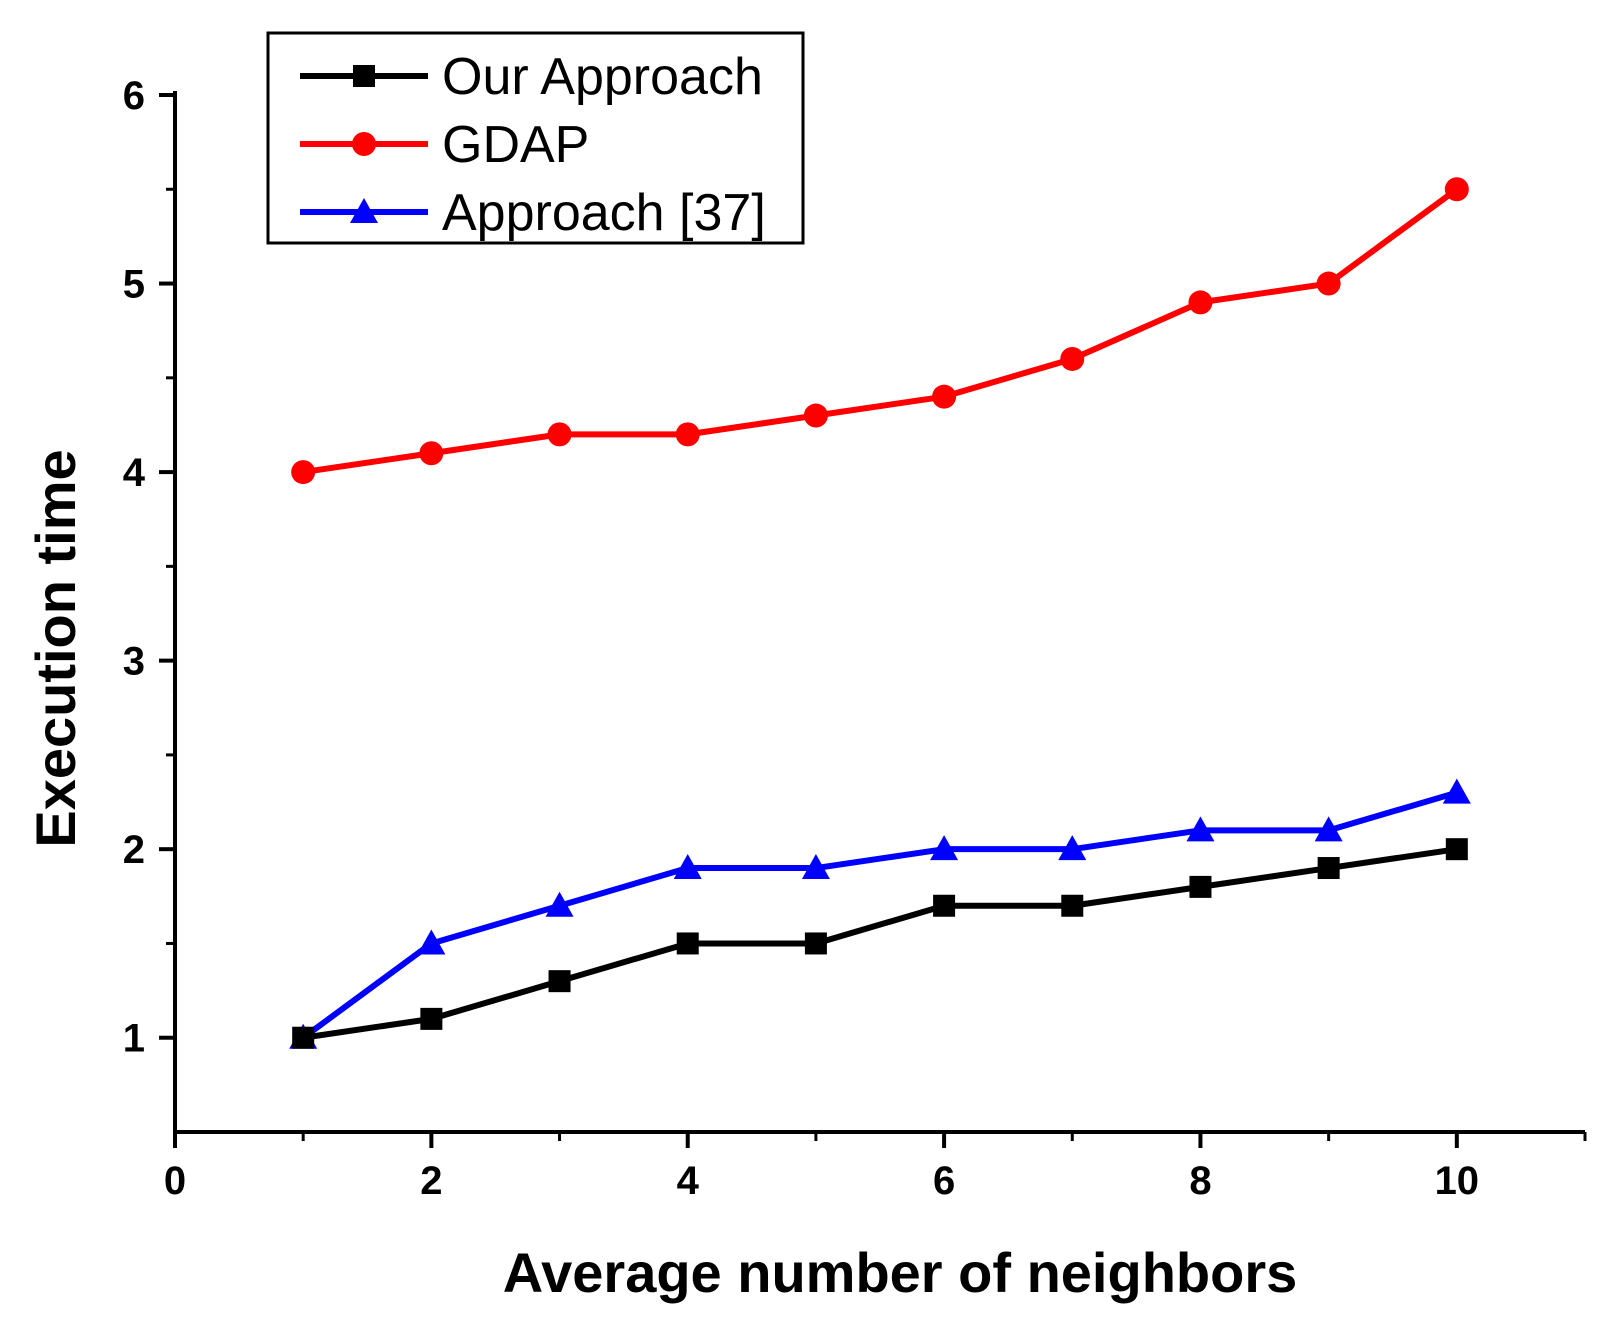 The image size is (1617, 1319). Describe the element at coordinates (175, 1181) in the screenshot. I see `x-tick-label: 0` at that location.